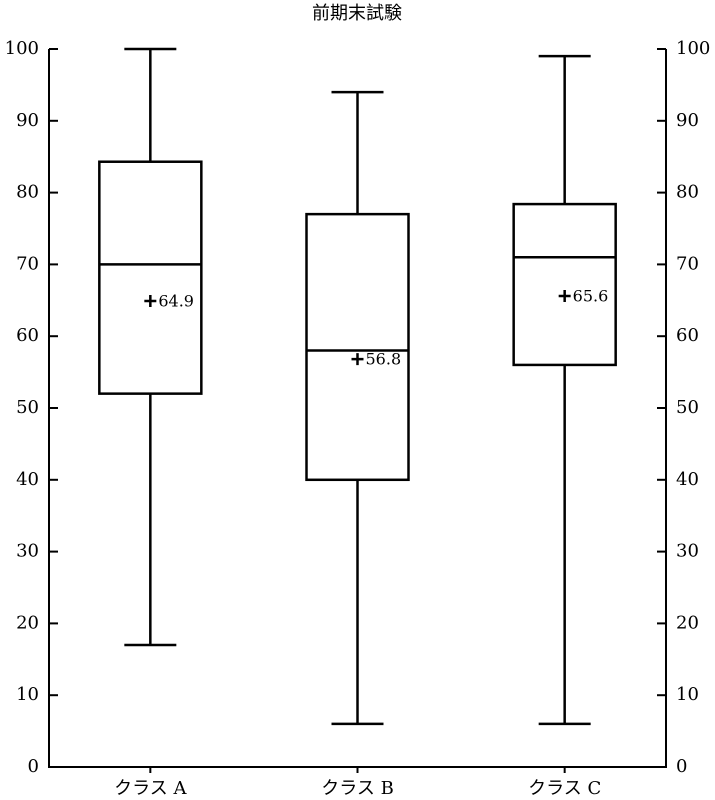 This screenshot has height=800, width=715. What do you see at coordinates (27, 335) in the screenshot?
I see `y-tick-label: 60` at bounding box center [27, 335].